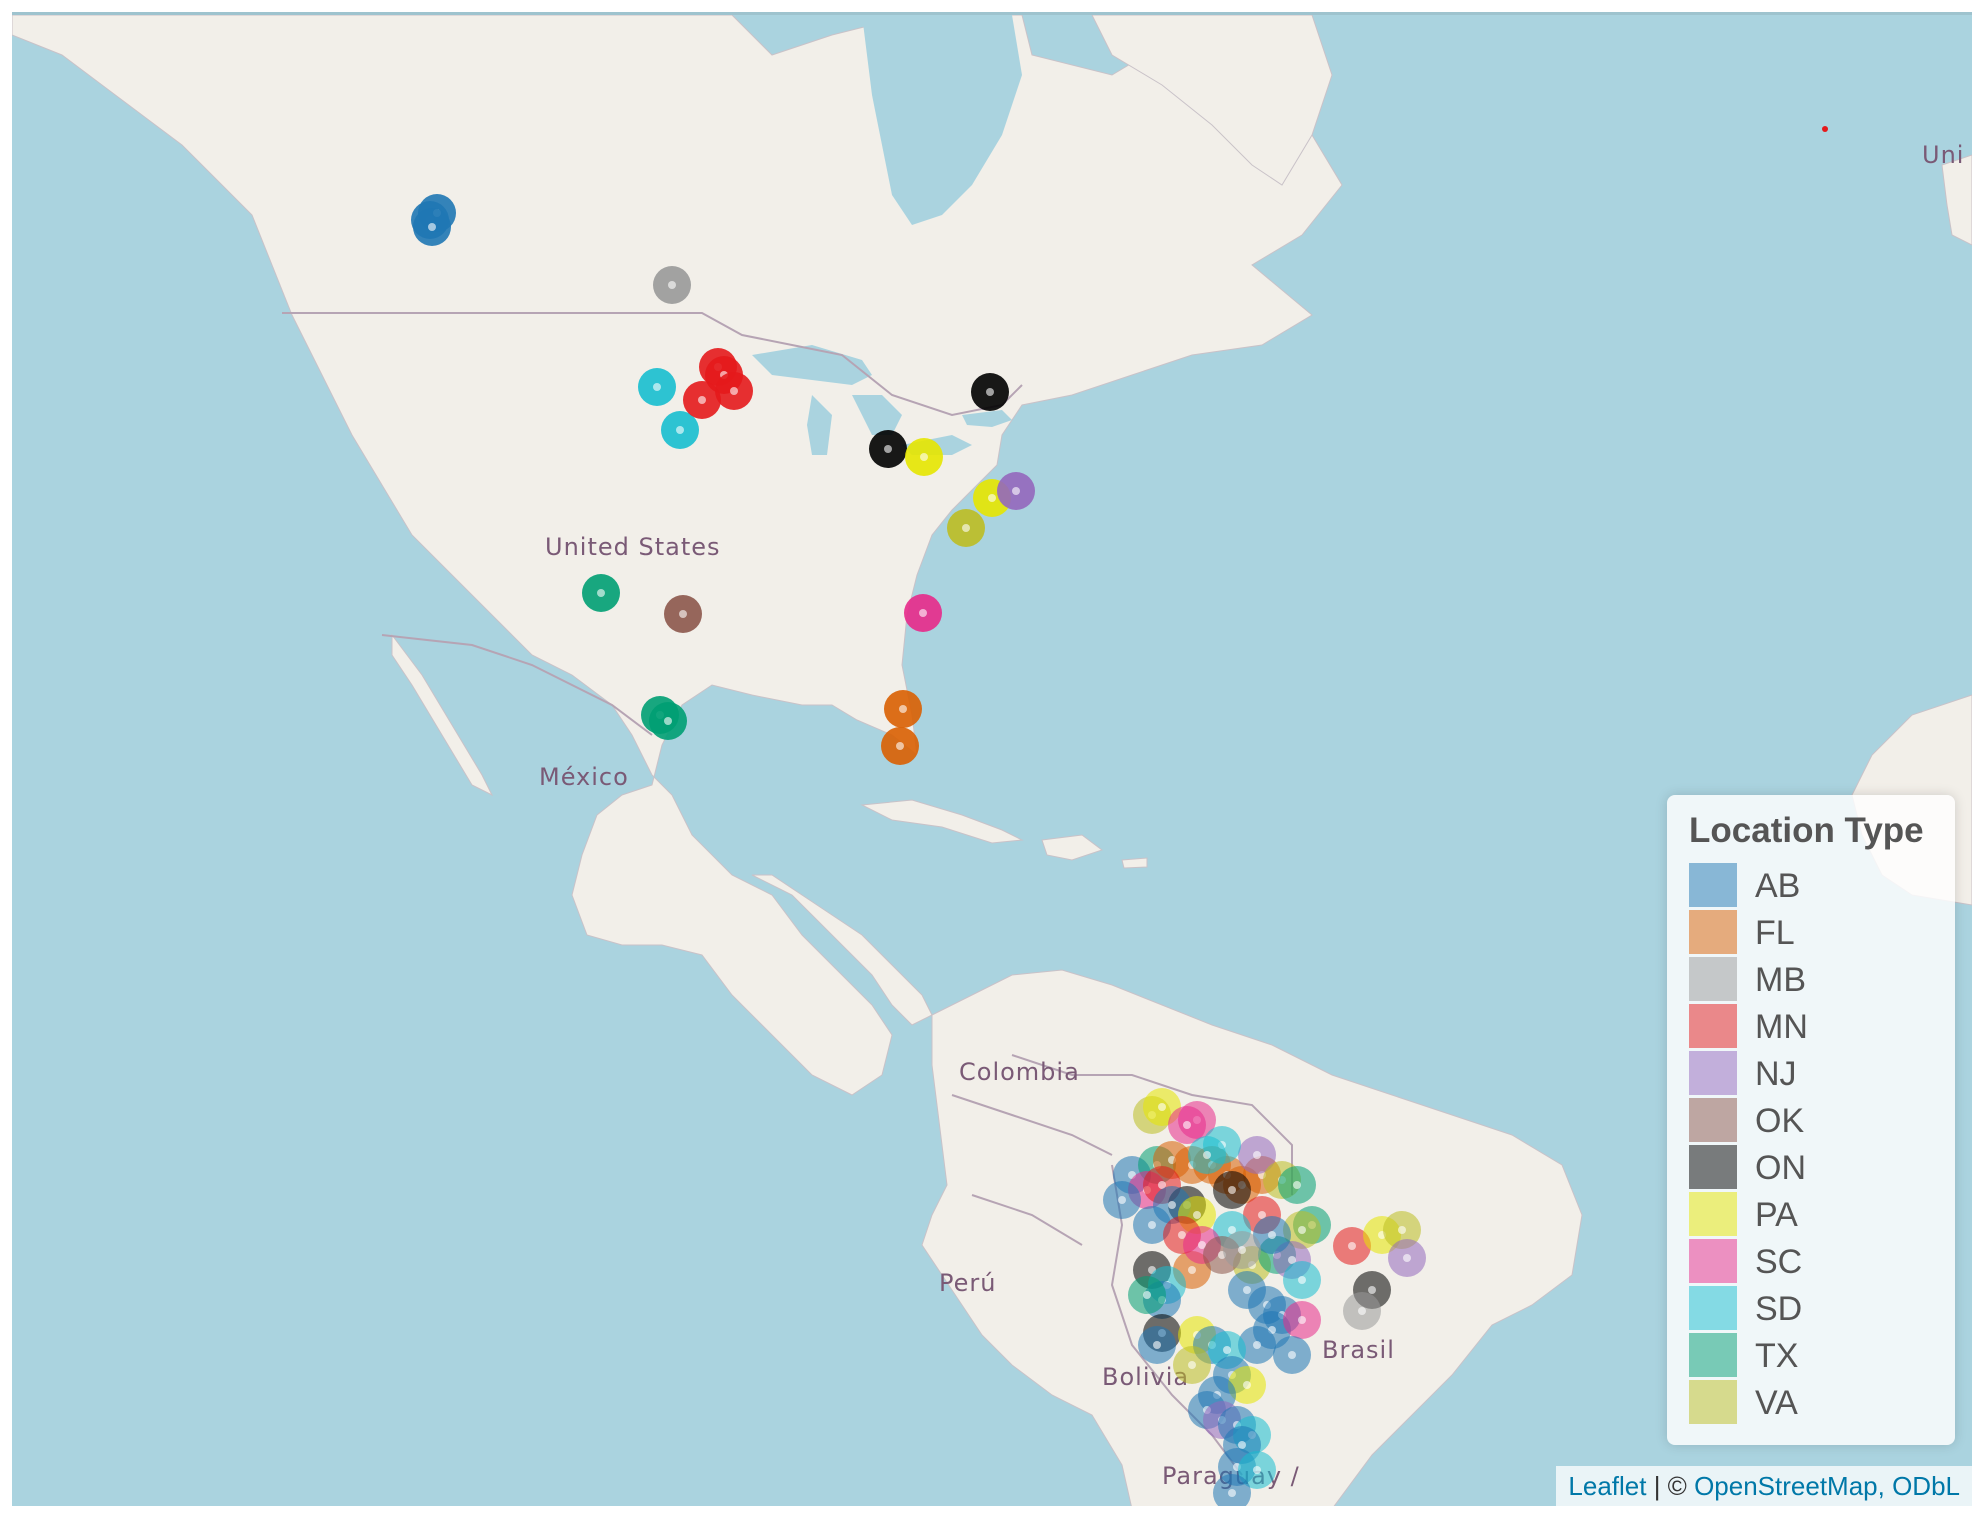 This screenshot has height=1514, width=1984. I want to click on land-puerto-rico, so click(1134, 863).